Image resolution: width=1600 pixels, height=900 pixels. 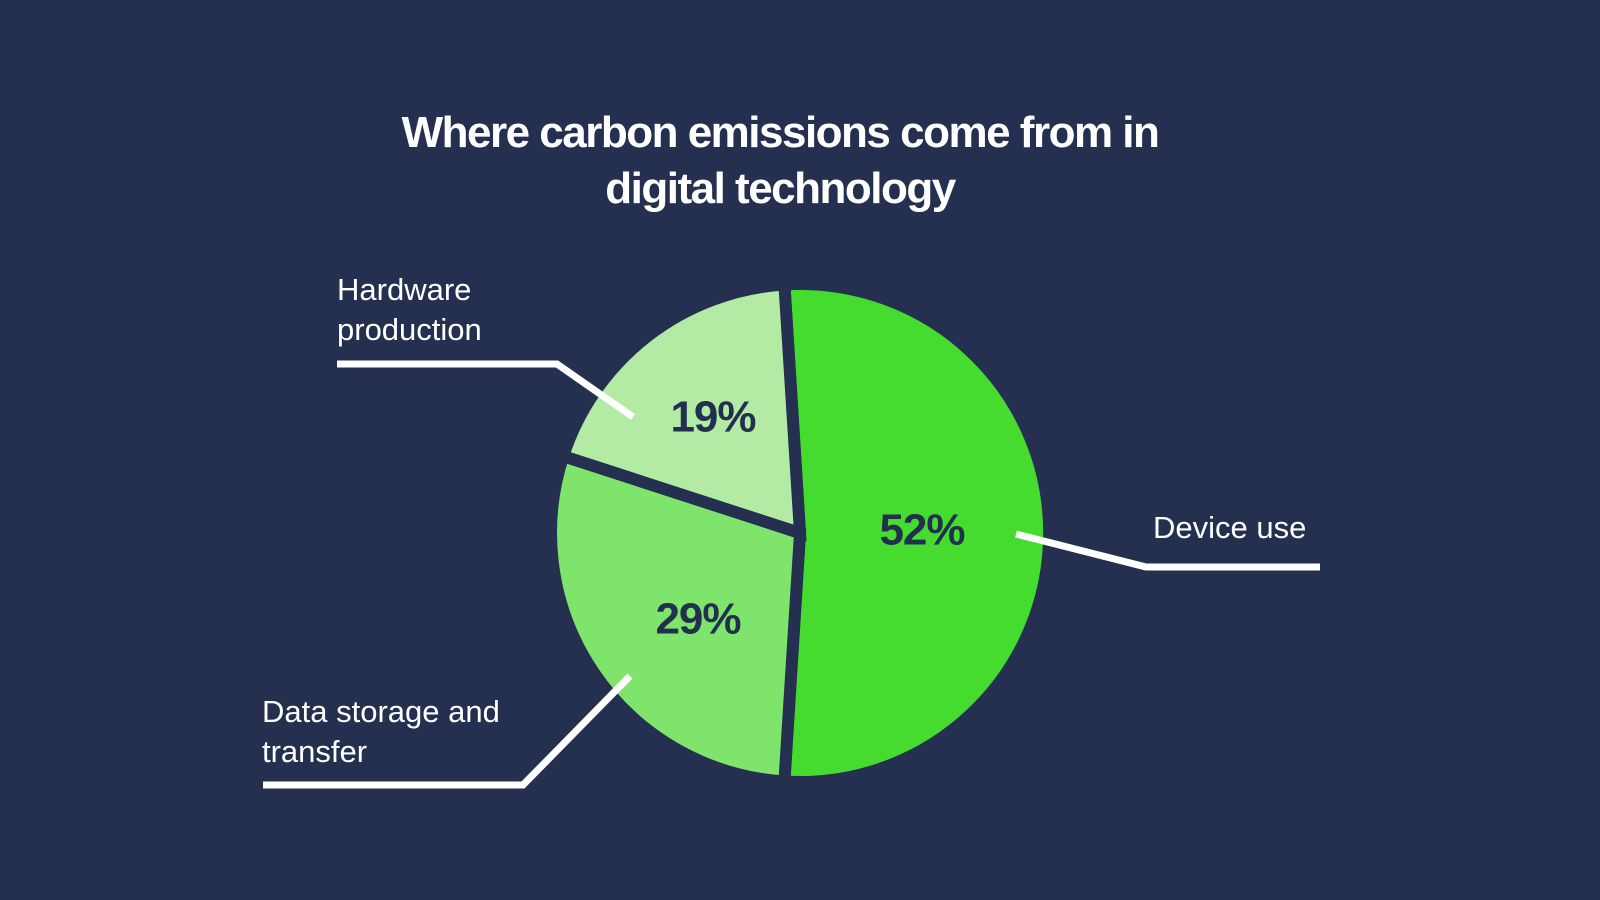 What do you see at coordinates (712, 417) in the screenshot?
I see `value-label-hardware-production: 19%` at bounding box center [712, 417].